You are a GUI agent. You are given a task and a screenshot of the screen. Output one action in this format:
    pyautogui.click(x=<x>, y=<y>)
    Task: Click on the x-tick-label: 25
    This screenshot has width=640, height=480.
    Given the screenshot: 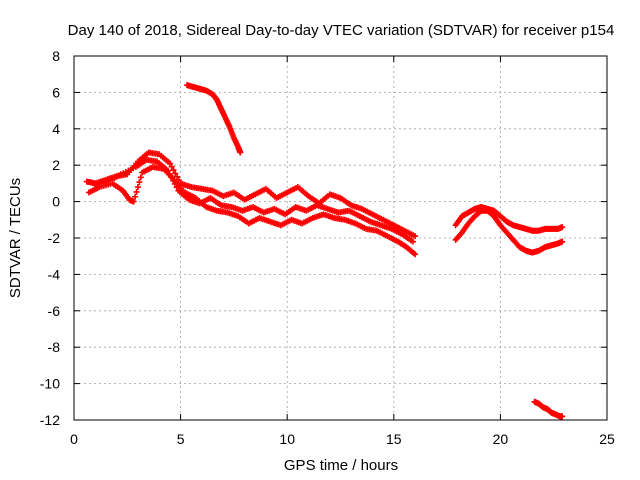 What is the action you would take?
    pyautogui.click(x=607, y=439)
    